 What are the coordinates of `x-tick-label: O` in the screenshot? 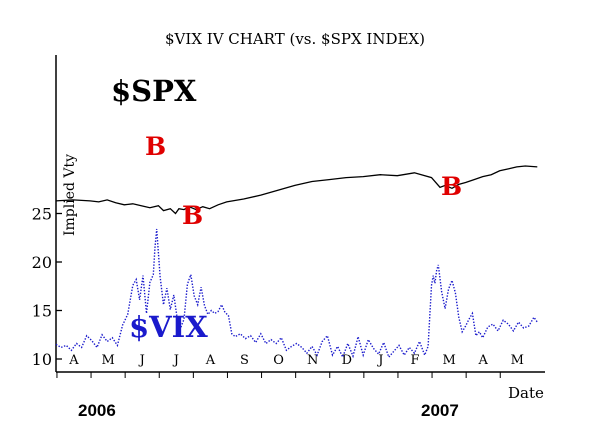 It's located at (278, 360).